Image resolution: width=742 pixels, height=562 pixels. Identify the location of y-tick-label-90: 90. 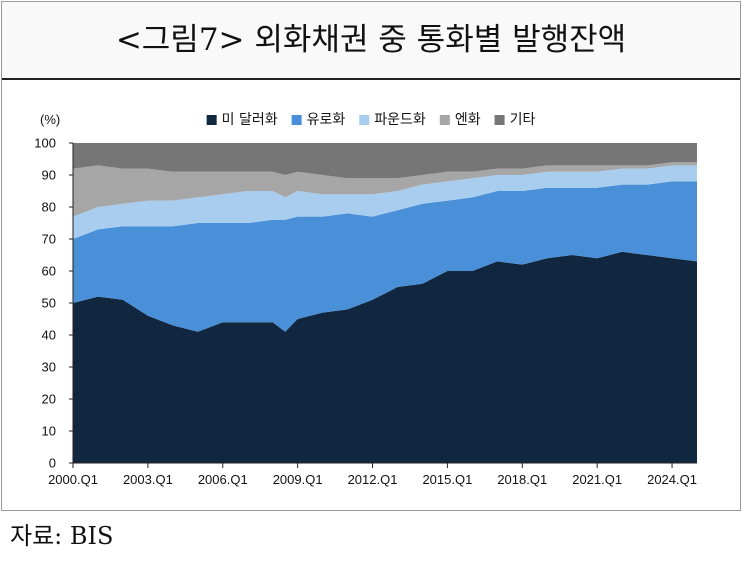
(49, 175).